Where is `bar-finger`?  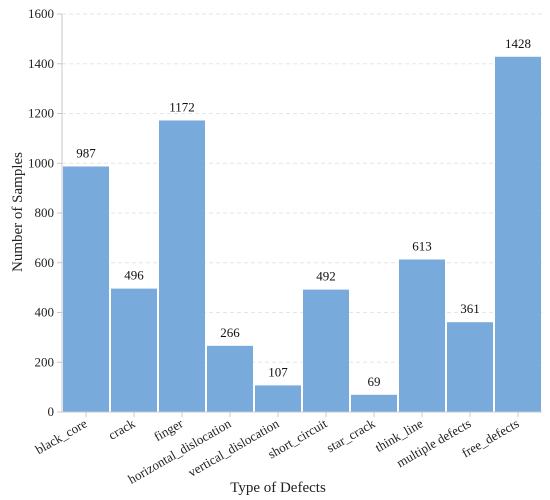 bar-finger is located at coordinates (182, 266).